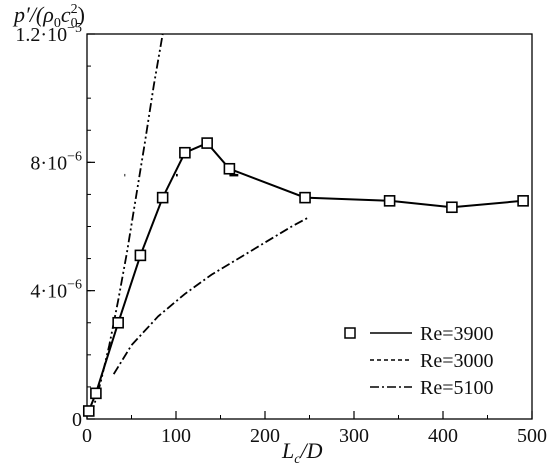  Describe the element at coordinates (211, 295) in the screenshot. I see `series-line-re5100` at that location.